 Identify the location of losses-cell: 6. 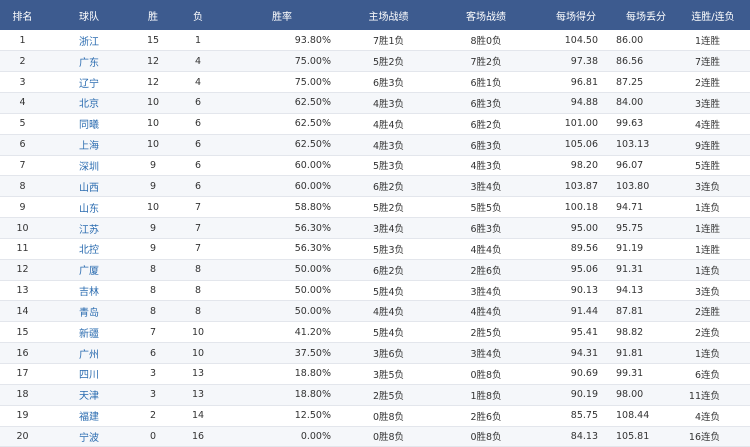
(198, 165).